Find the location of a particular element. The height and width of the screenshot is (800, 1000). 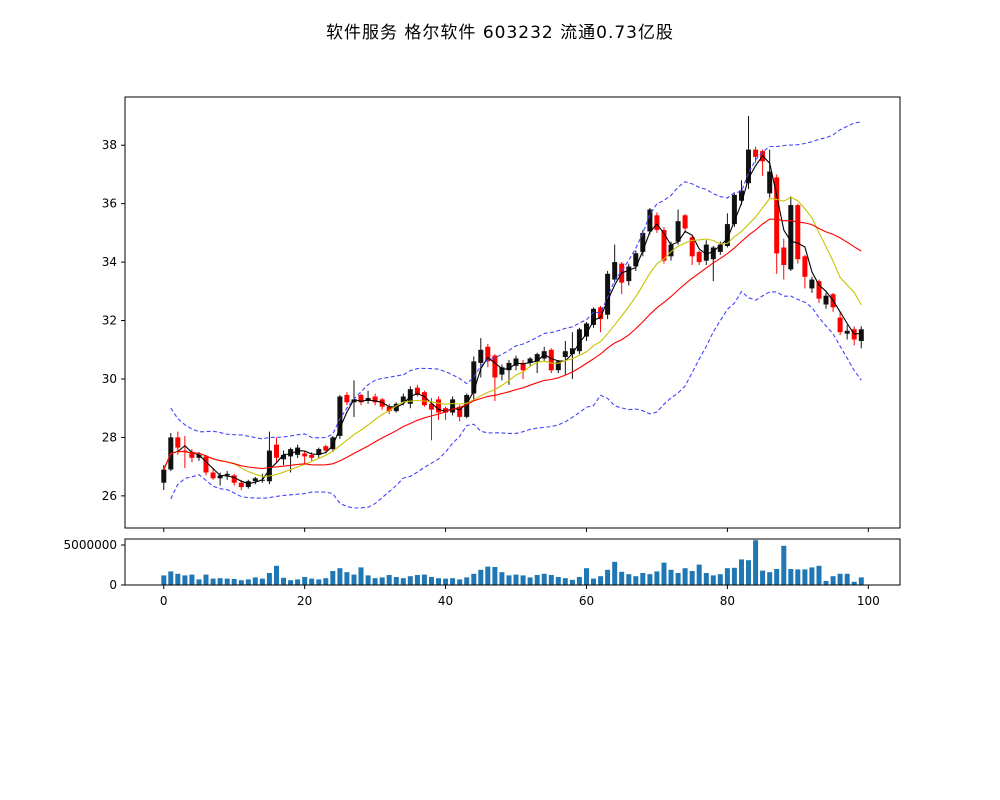

price-tick-label: 36 is located at coordinates (109, 204).